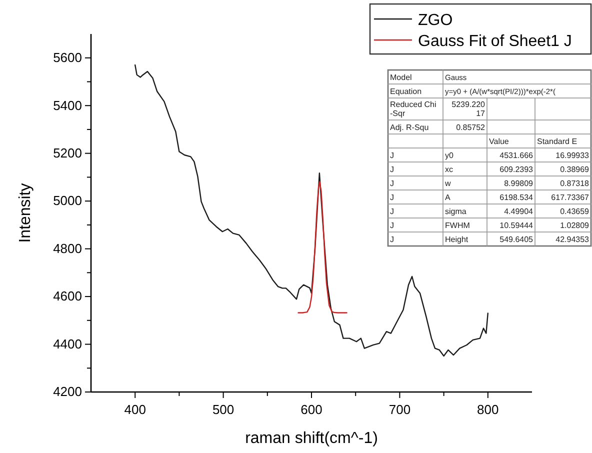 Image resolution: width=592 pixels, height=453 pixels. I want to click on y-tick-label: 5200, so click(67, 152).